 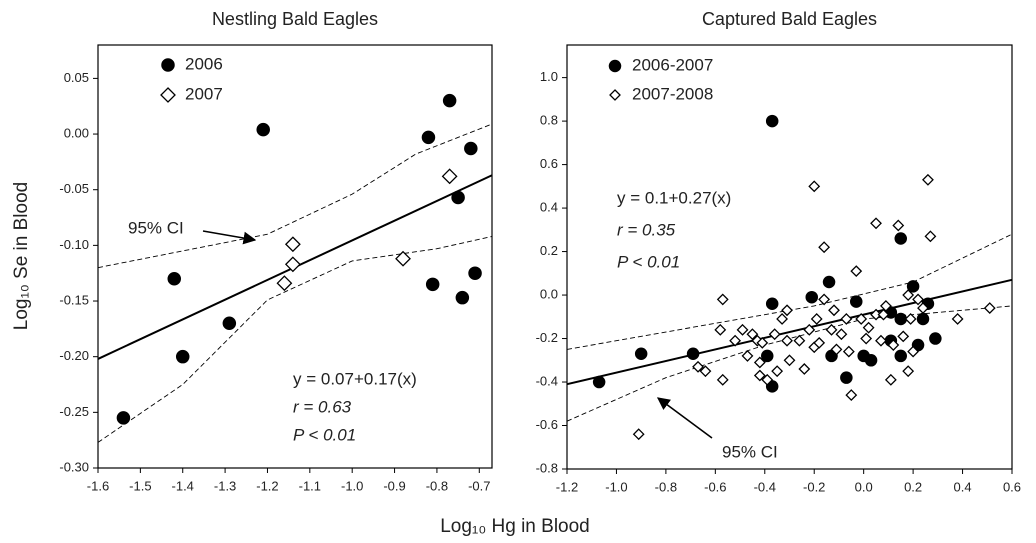 What do you see at coordinates (864, 486) in the screenshot?
I see `x-tick-label: 0.0` at bounding box center [864, 486].